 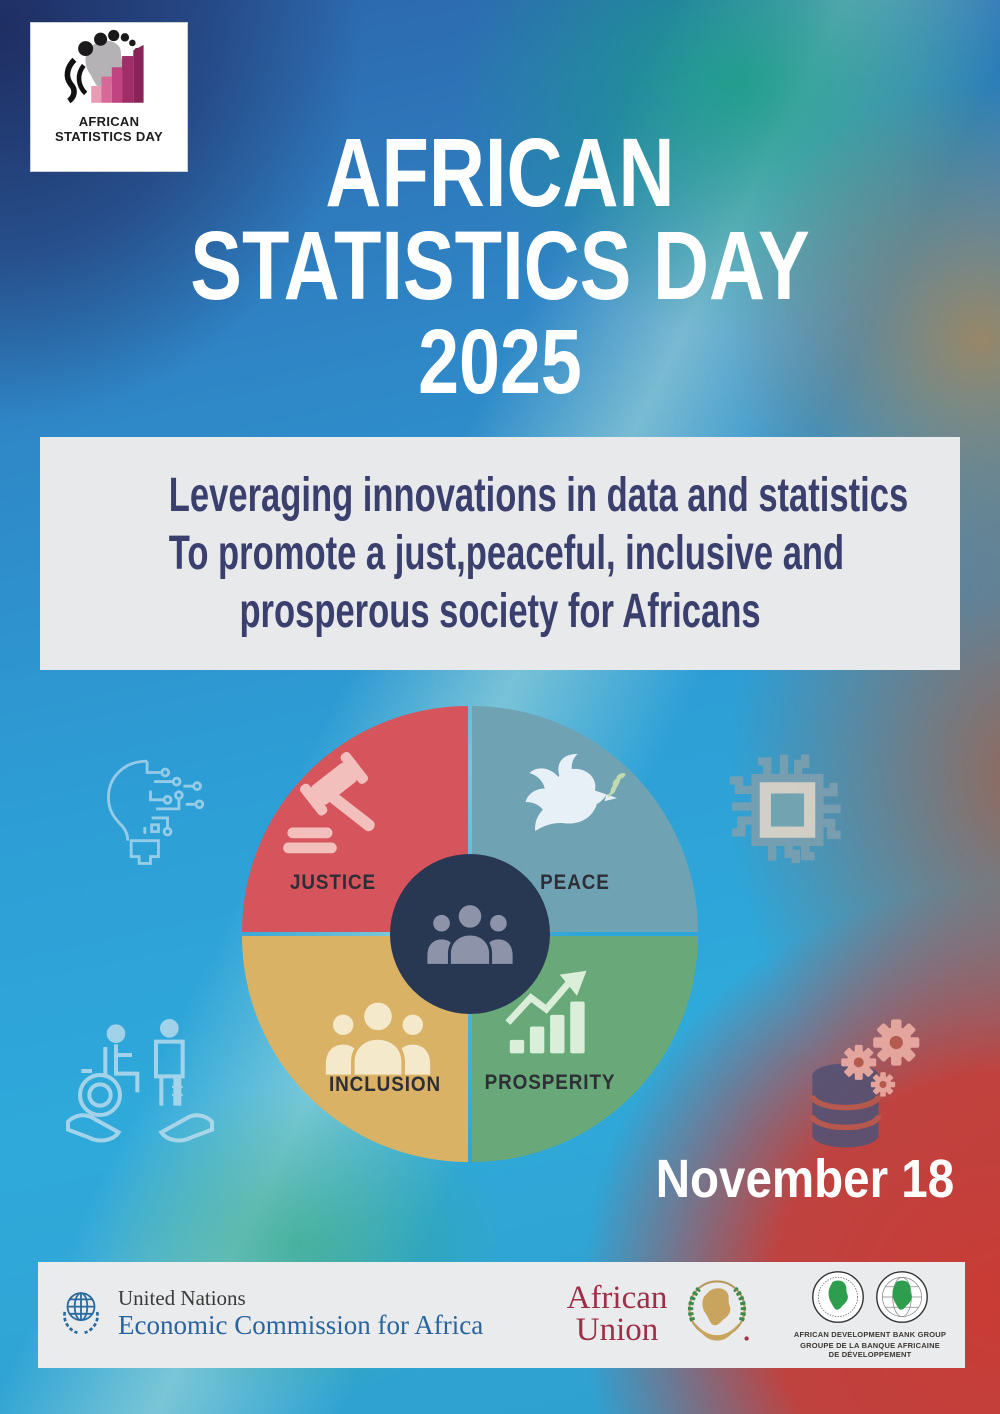 I want to click on african-union-lockup: African Union, so click(x=656, y=1313).